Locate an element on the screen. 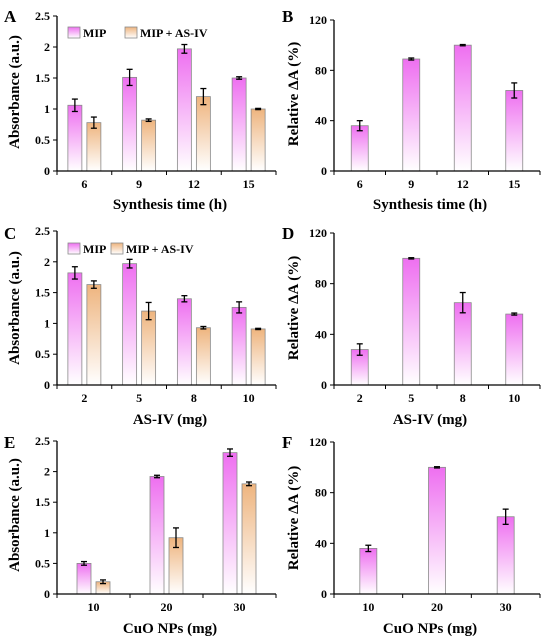  panel-a-xlabel: Synthesis time (h) is located at coordinates (170, 205).